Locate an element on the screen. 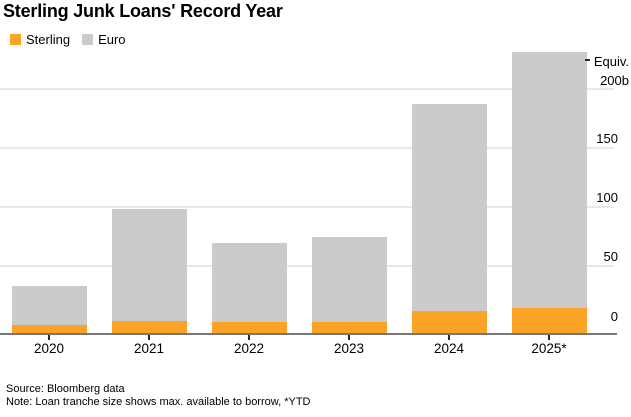 Image resolution: width=631 pixels, height=417 pixels. source-line: Source: Bloomberg data is located at coordinates (65, 389).